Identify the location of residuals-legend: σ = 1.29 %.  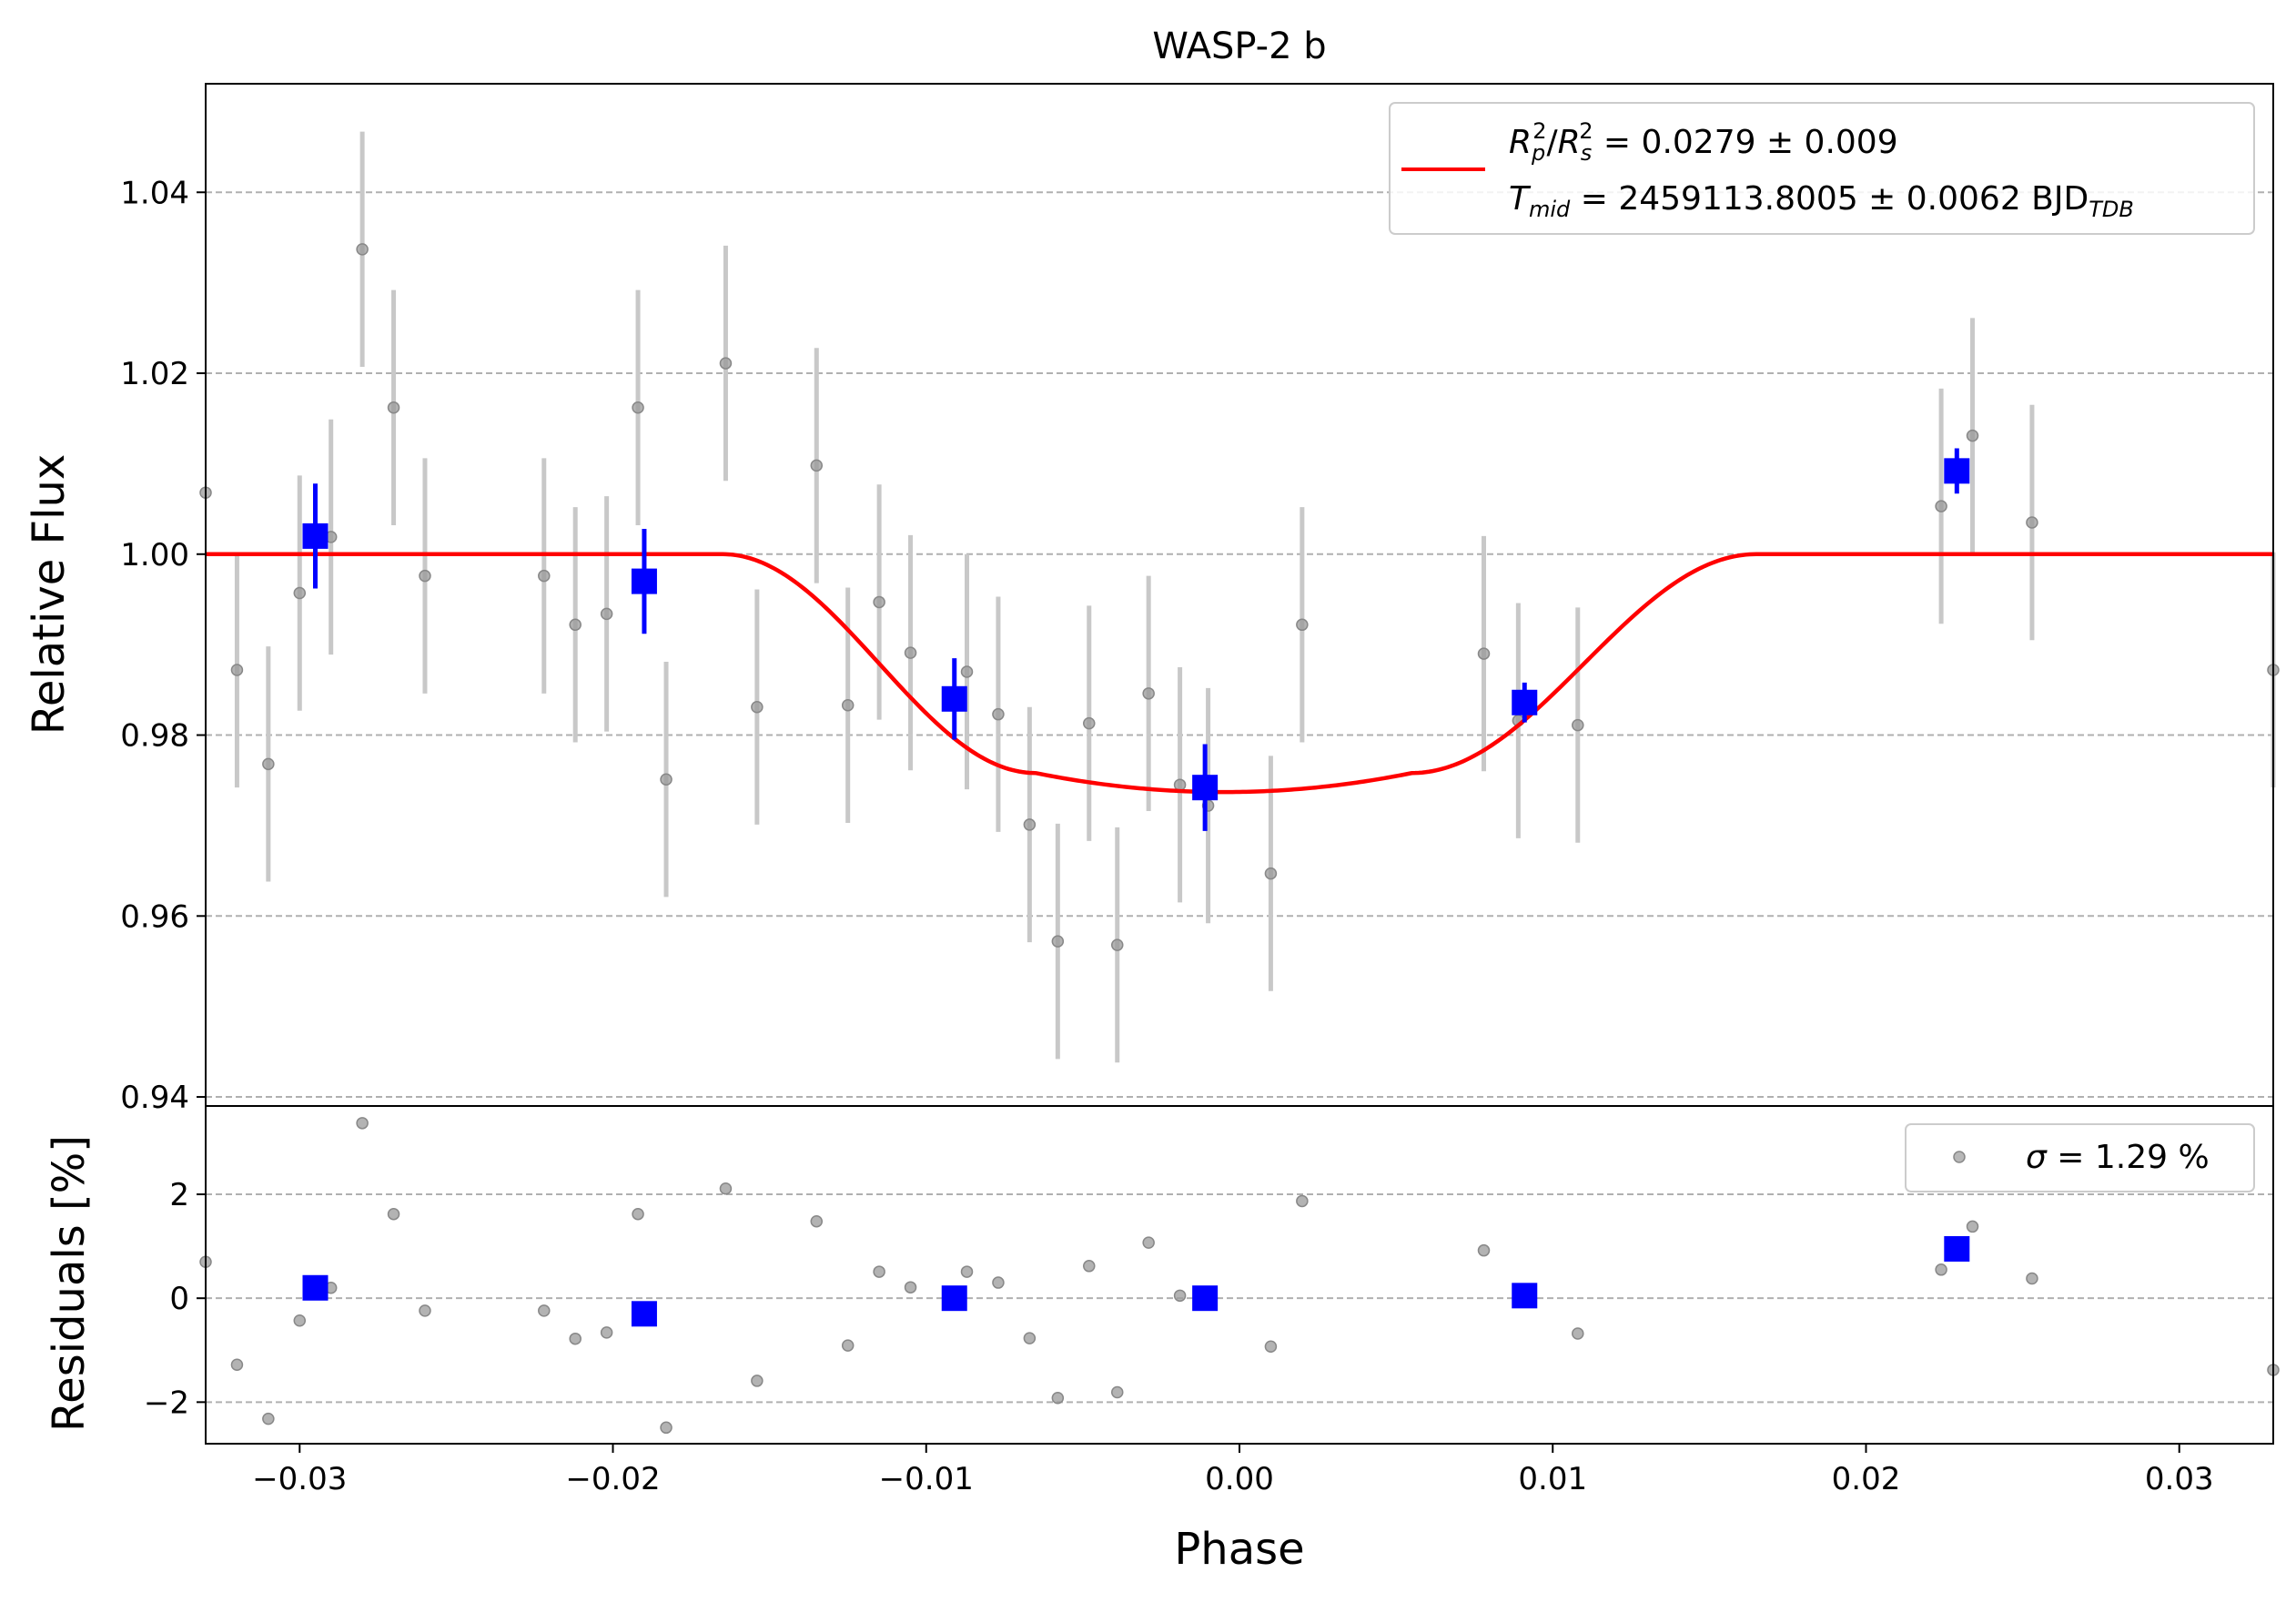
(2080, 1157).